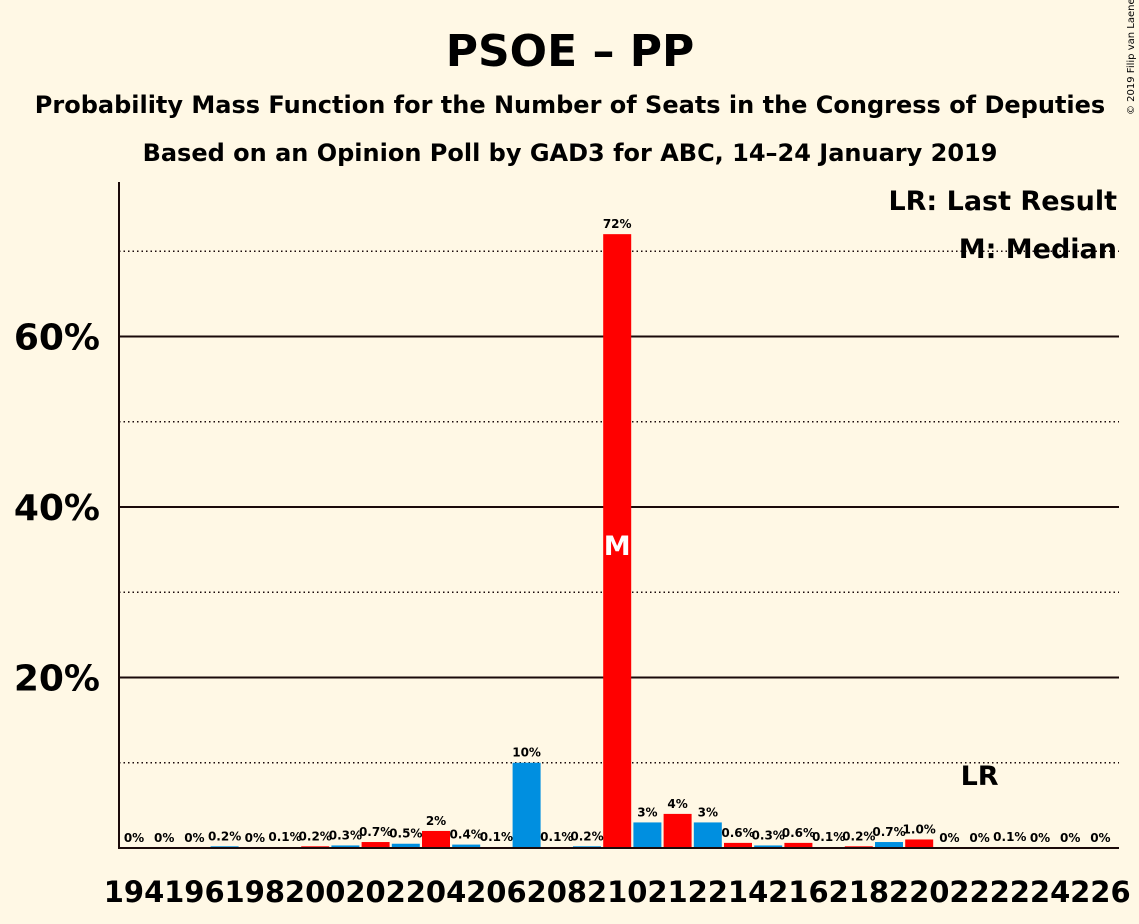 Image resolution: width=1139 pixels, height=924 pixels. I want to click on x-tick-label: 208, so click(557, 892).